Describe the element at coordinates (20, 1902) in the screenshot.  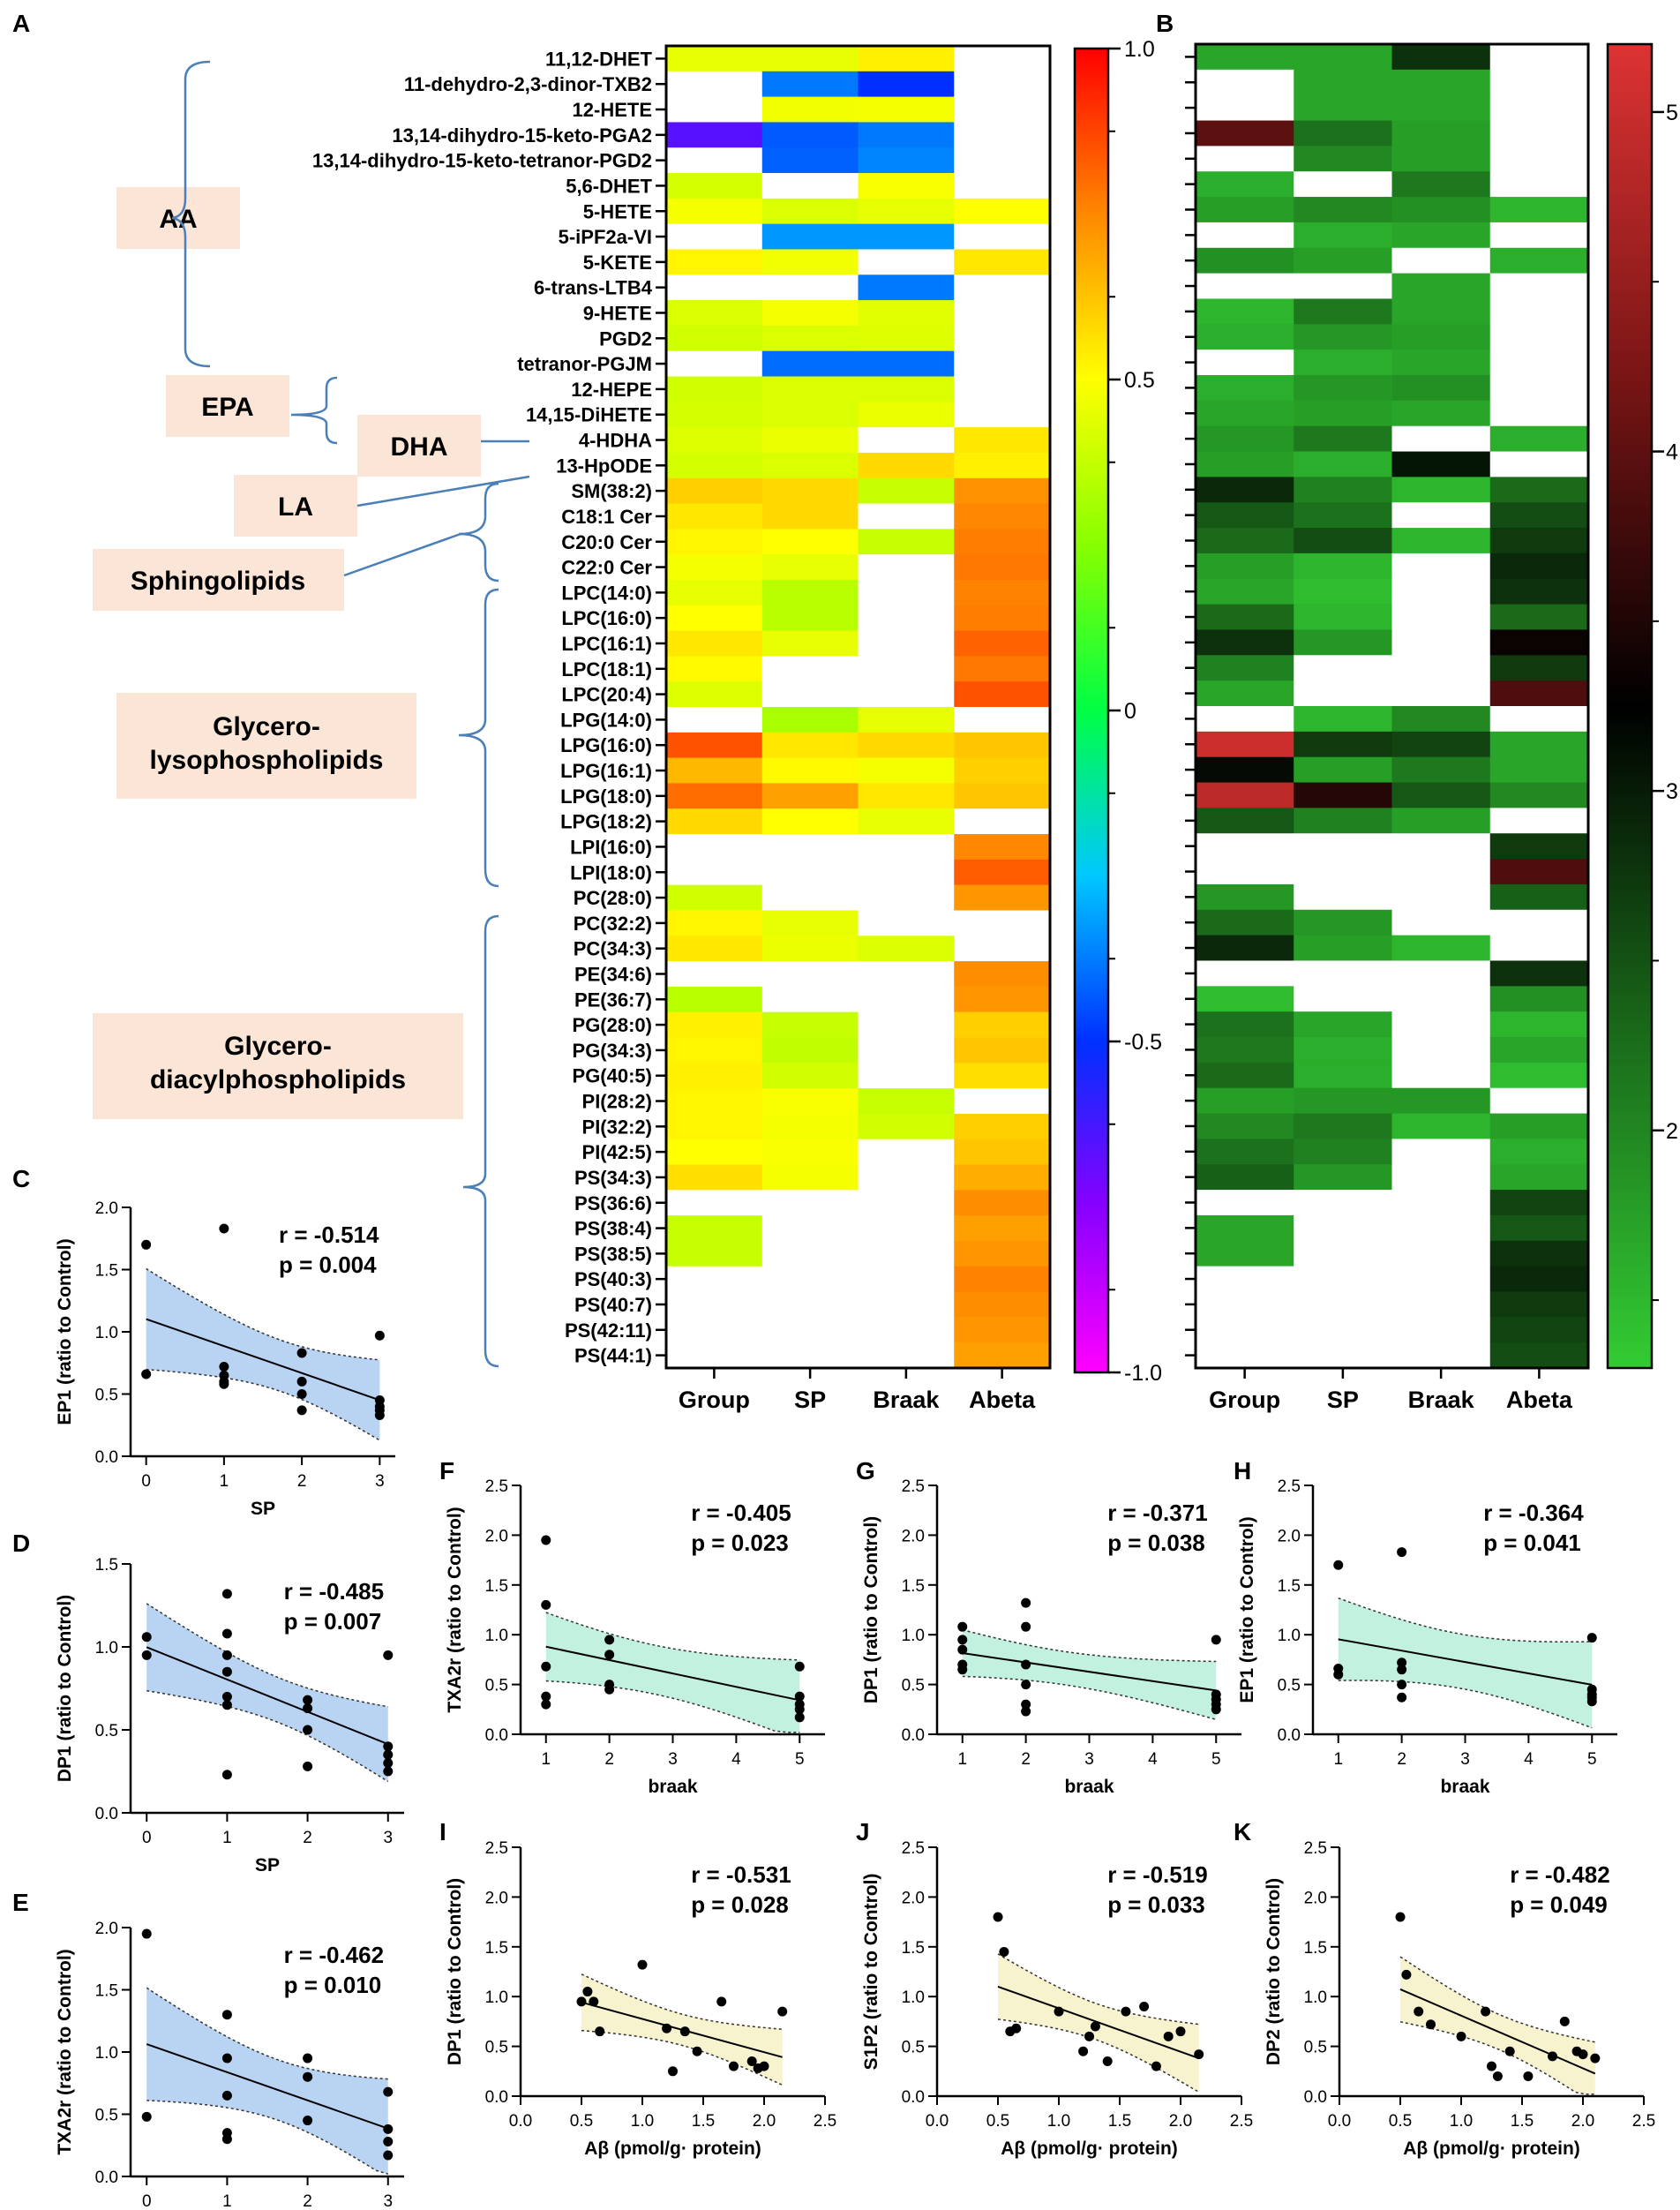
I see `panel-letter-e: E` at that location.